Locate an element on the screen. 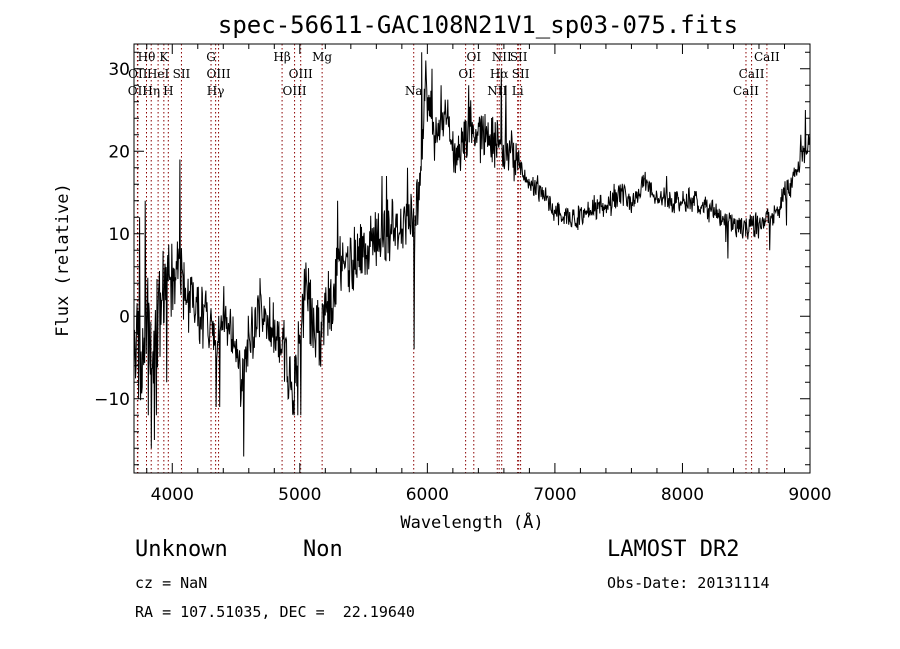 The width and height of the screenshot is (900, 649). x-tick-label: 9000 is located at coordinates (809, 495).